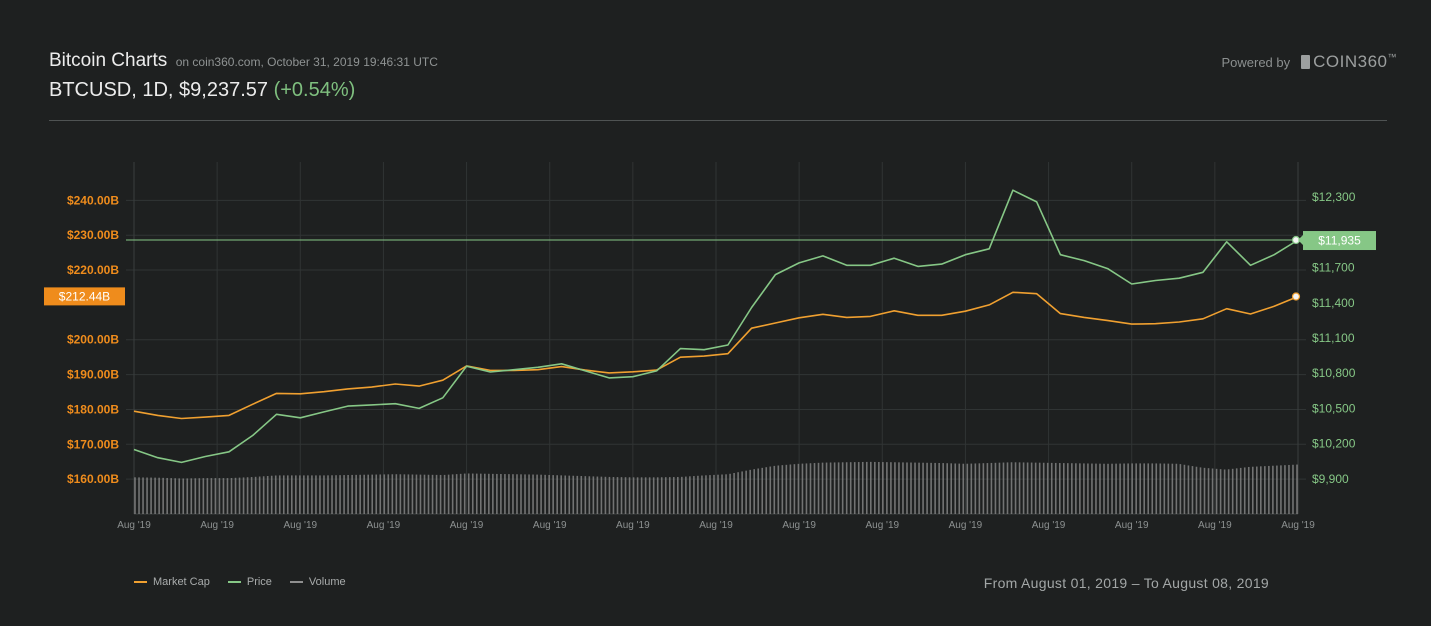 The width and height of the screenshot is (1431, 626). Describe the element at coordinates (1334, 444) in the screenshot. I see `right-axis-tick-label: $10,200` at that location.